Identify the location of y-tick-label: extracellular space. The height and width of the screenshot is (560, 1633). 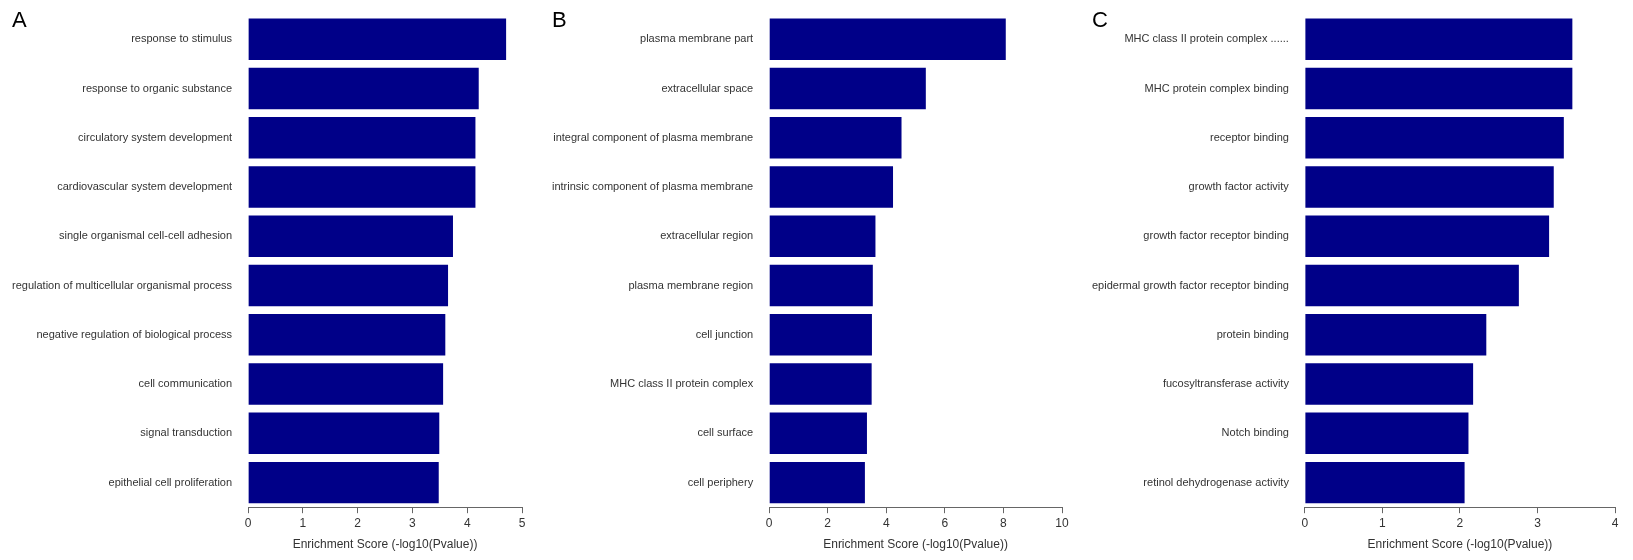
(707, 87).